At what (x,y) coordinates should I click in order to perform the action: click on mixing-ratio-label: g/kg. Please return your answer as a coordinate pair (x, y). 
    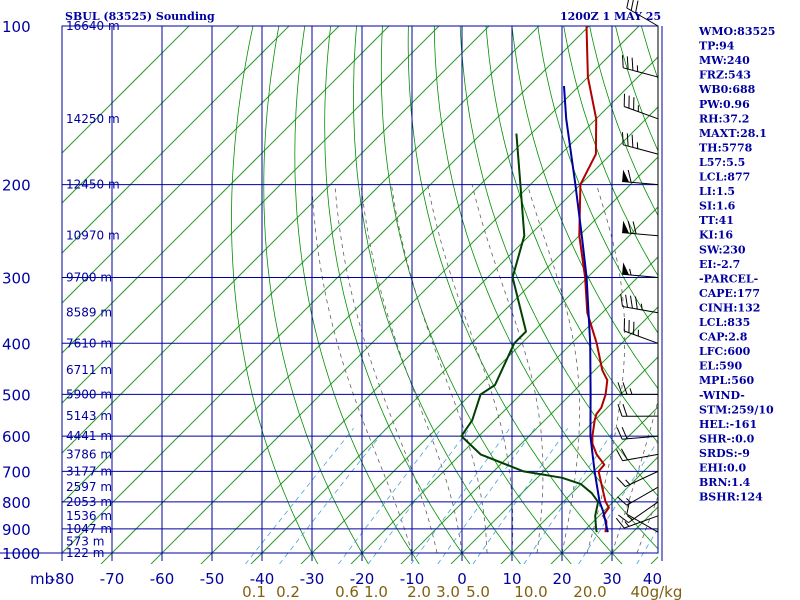
    Looking at the image, I should click on (666, 591).